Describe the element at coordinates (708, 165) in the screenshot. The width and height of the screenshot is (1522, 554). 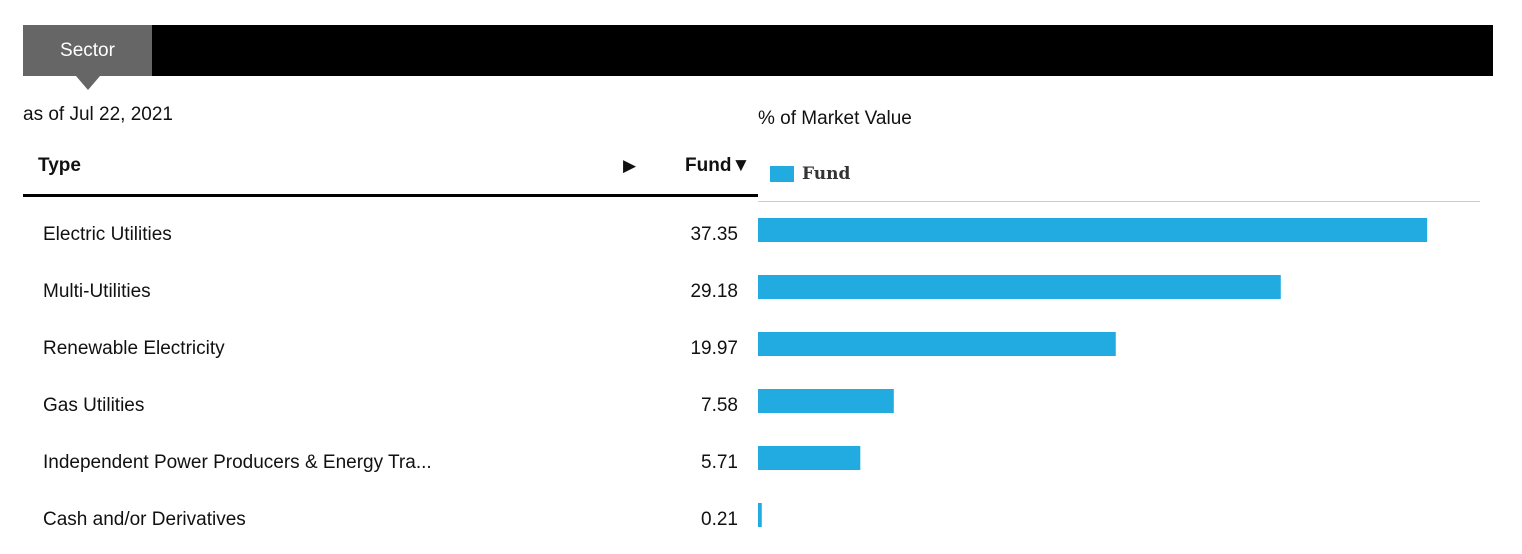
I see `fund-header-label: Fund` at that location.